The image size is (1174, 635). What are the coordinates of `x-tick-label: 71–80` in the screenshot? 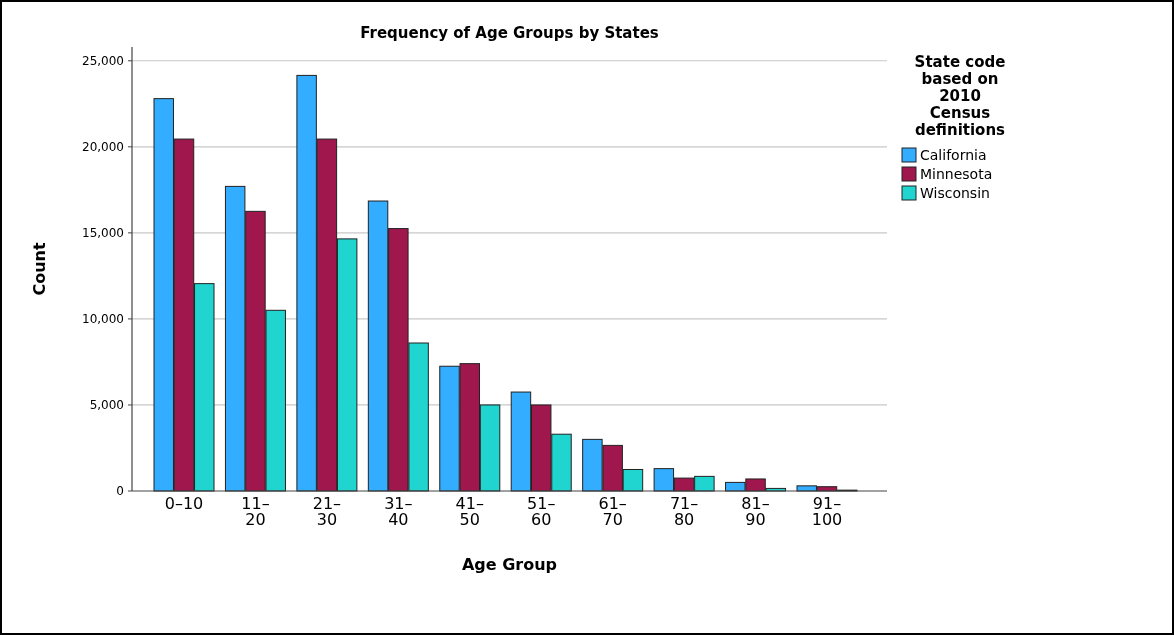 It's located at (684, 511).